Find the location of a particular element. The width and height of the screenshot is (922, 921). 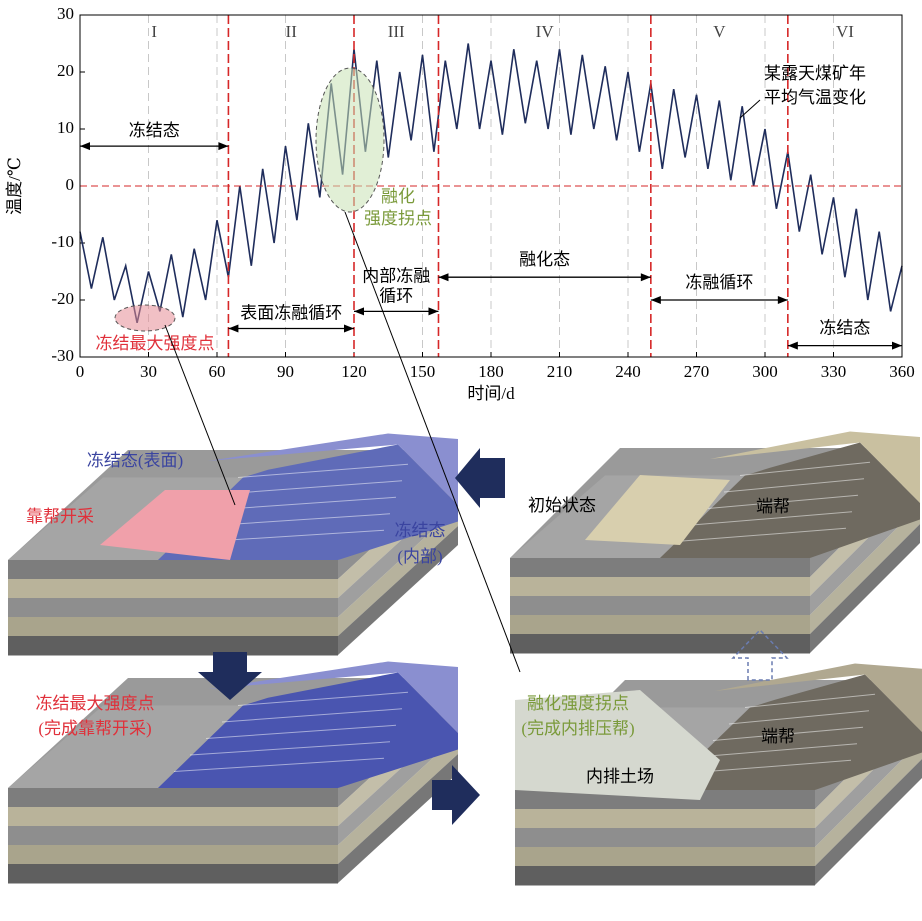

series-pointer is located at coordinates (750, 109).